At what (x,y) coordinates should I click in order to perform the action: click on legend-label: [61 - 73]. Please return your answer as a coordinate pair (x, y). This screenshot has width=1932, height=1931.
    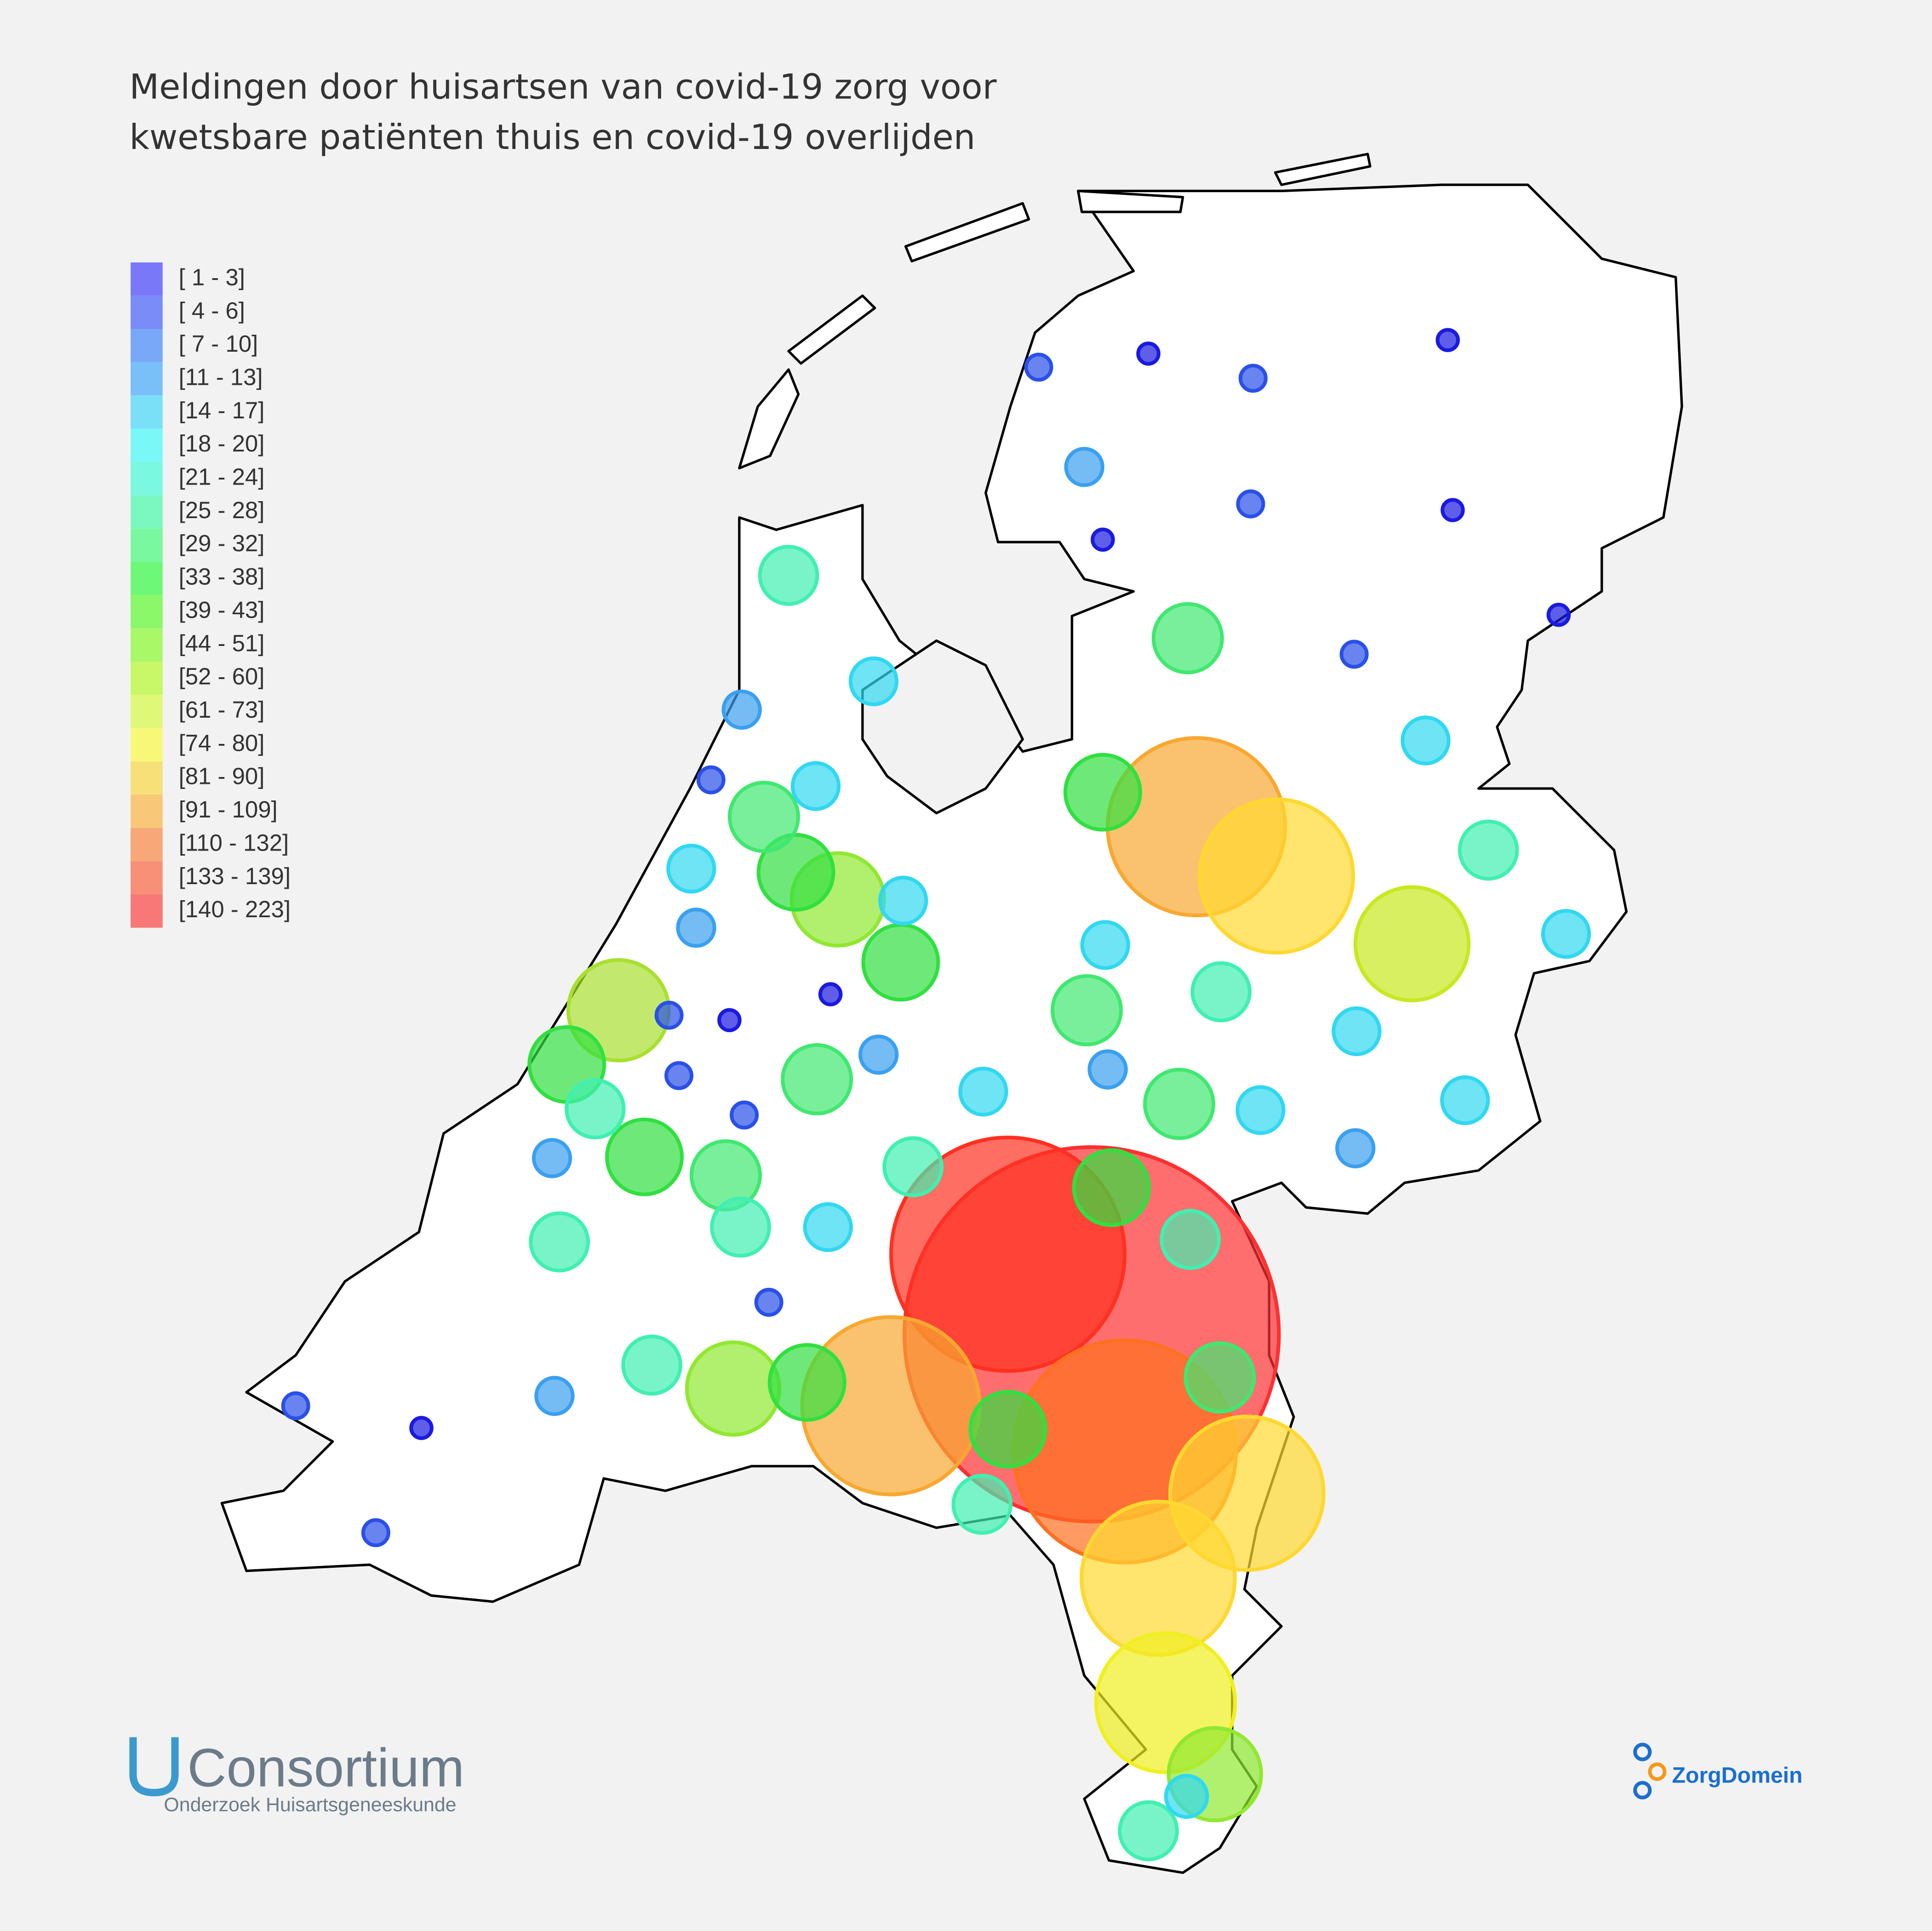
    Looking at the image, I should click on (222, 710).